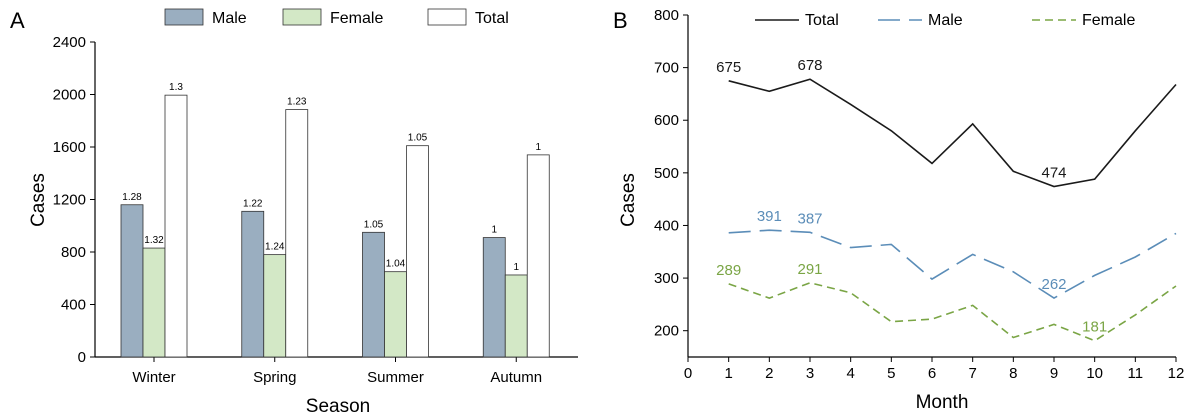  I want to click on panel-b-x-tick-label: 11, so click(1136, 373).